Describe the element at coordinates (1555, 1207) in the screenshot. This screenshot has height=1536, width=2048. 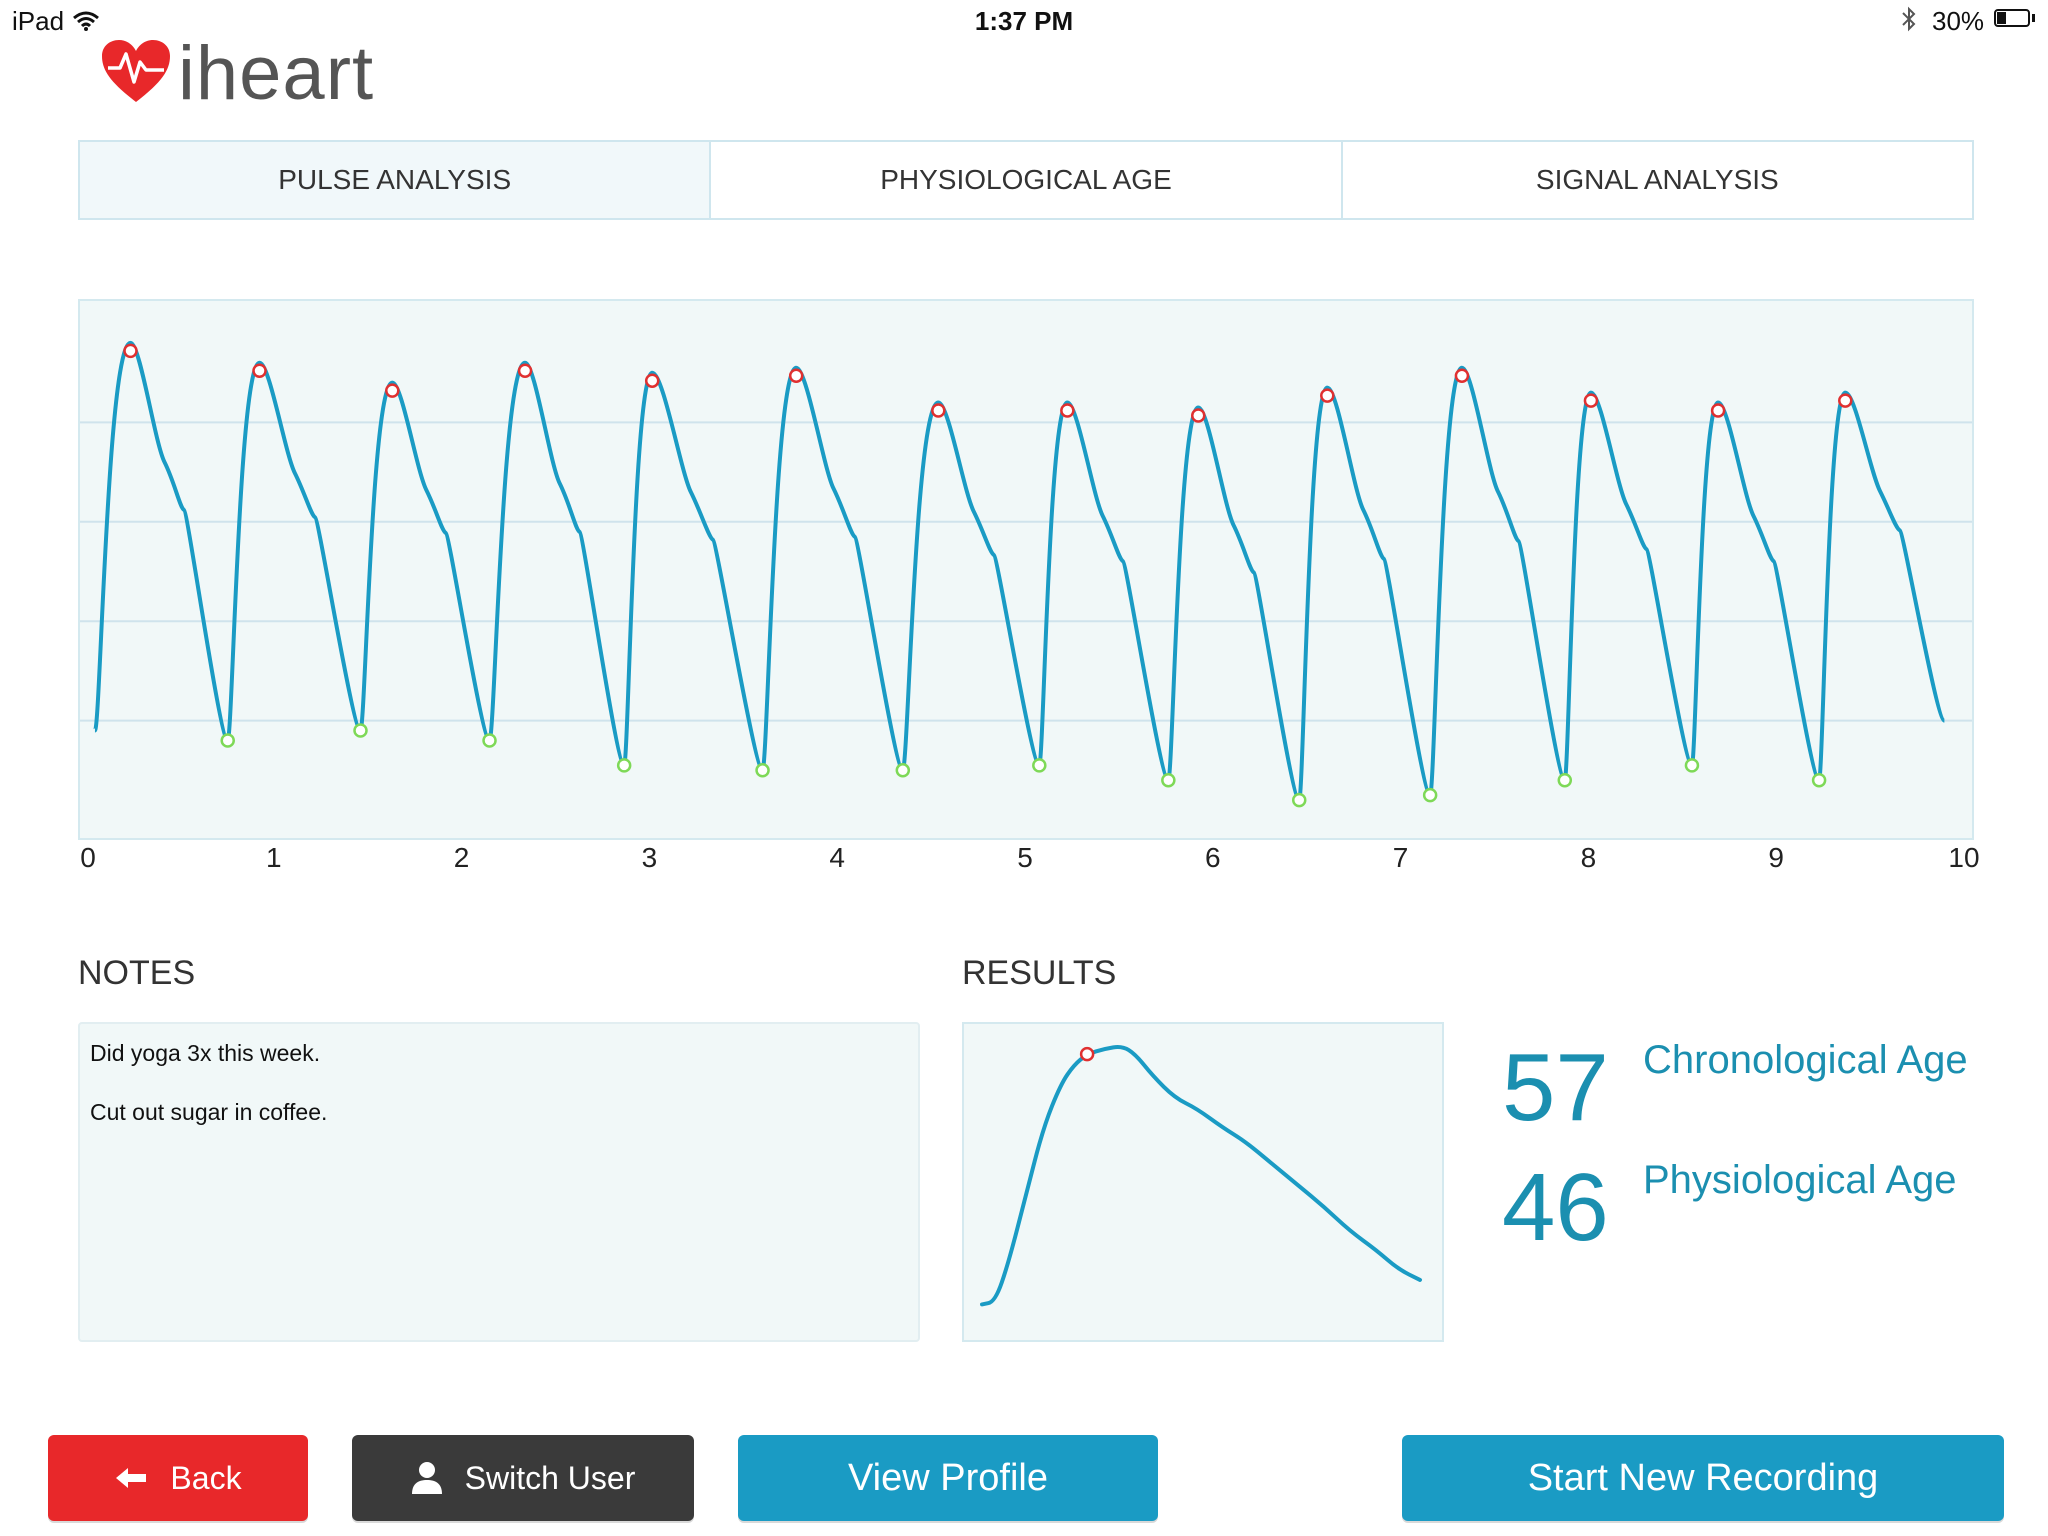
I see `physiological-age-value: 46` at that location.